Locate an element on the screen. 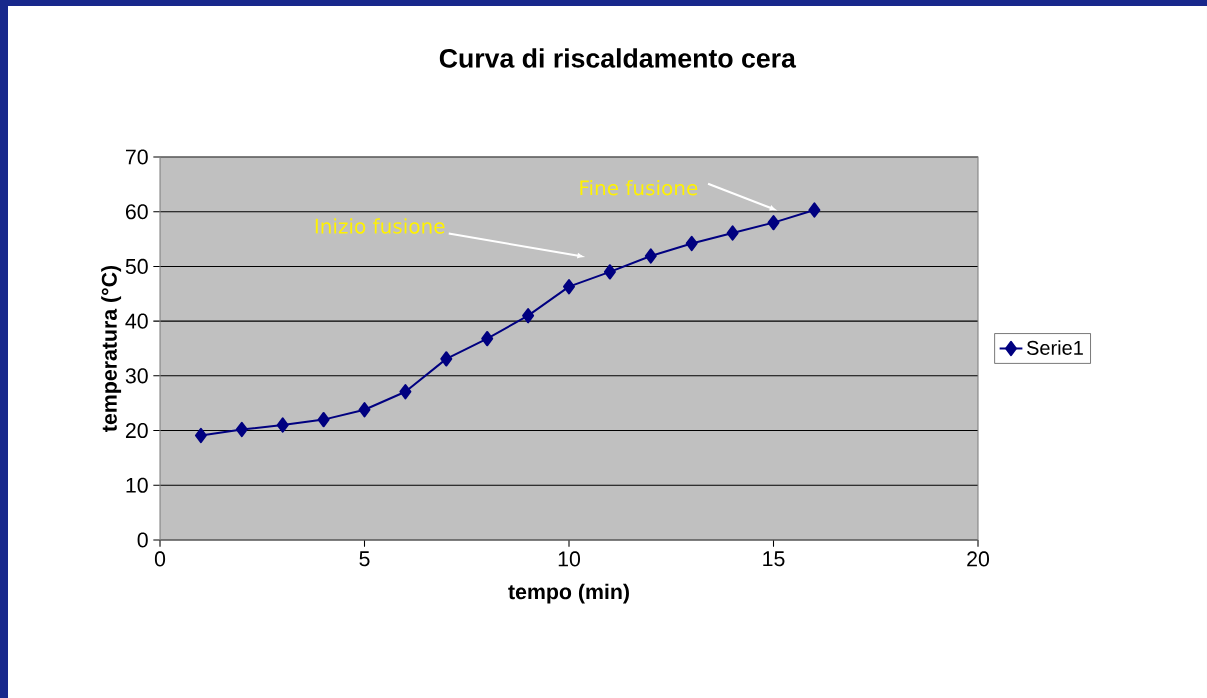 Image resolution: width=1207 pixels, height=698 pixels. x-tick-label: 0 is located at coordinates (160, 559).